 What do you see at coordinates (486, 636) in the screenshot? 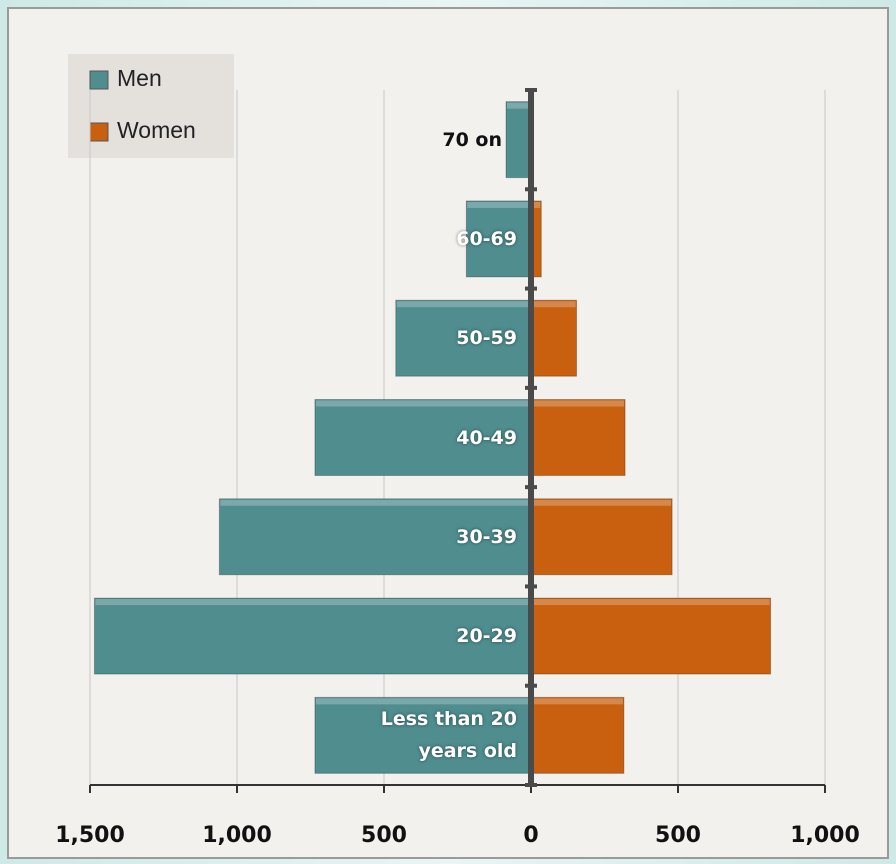
I see `category-label: 20-29` at bounding box center [486, 636].